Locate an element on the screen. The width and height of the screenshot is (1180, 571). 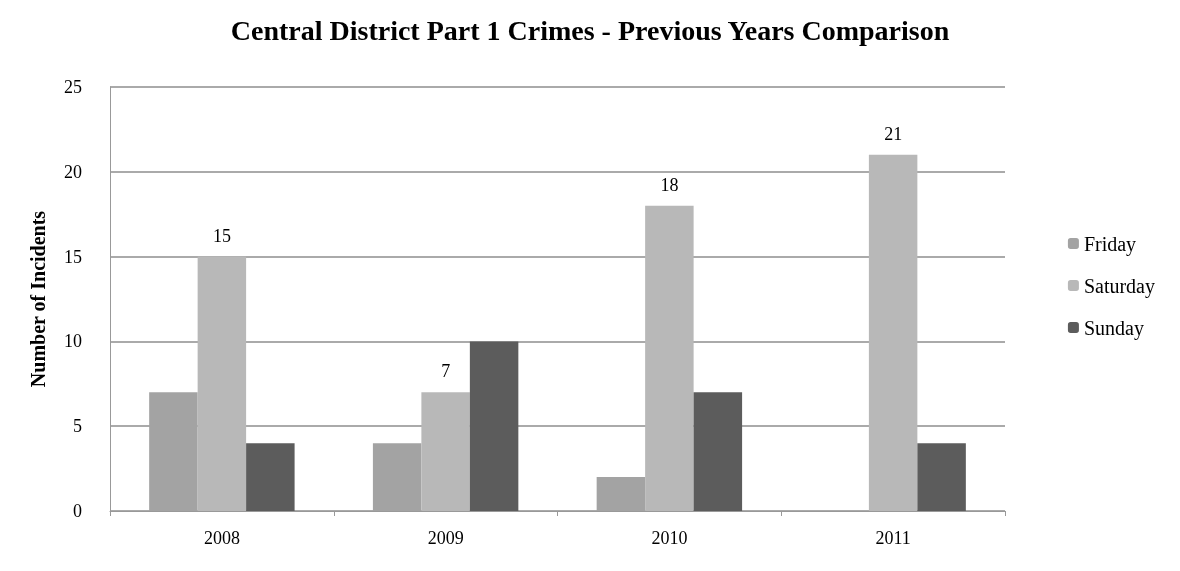
legend-label: Saturday is located at coordinates (1119, 286).